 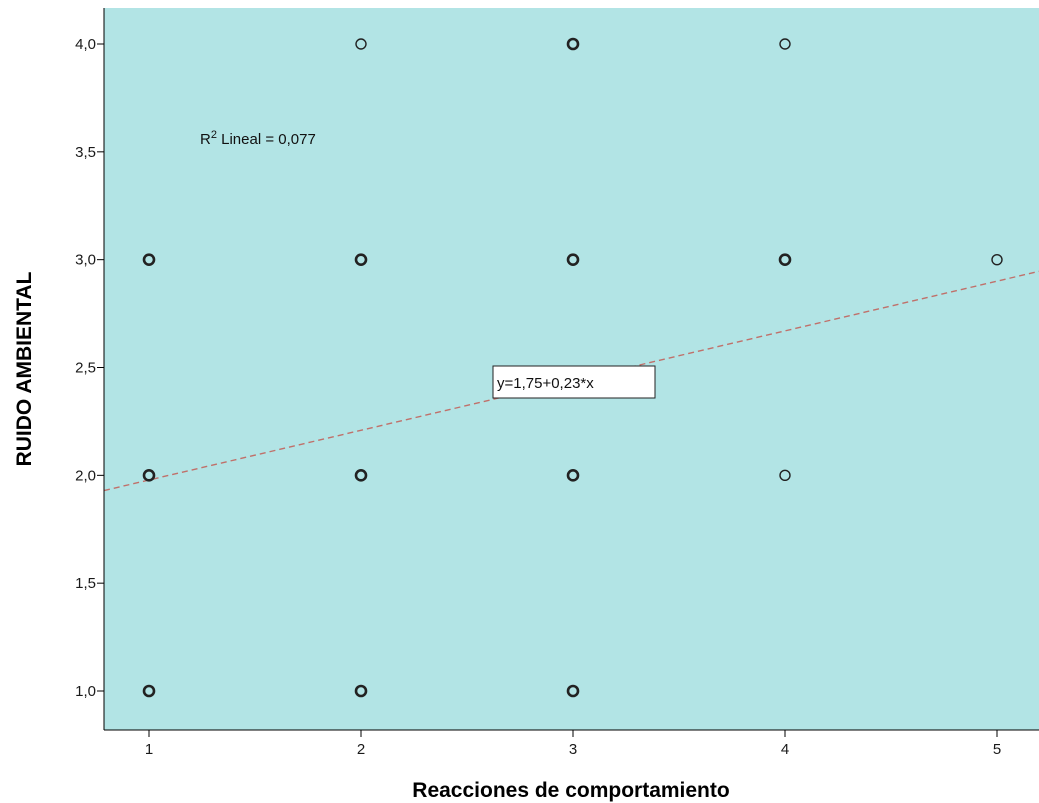 What do you see at coordinates (258, 138) in the screenshot?
I see `r-squared-annotation: R2 Lineal = 0,077` at bounding box center [258, 138].